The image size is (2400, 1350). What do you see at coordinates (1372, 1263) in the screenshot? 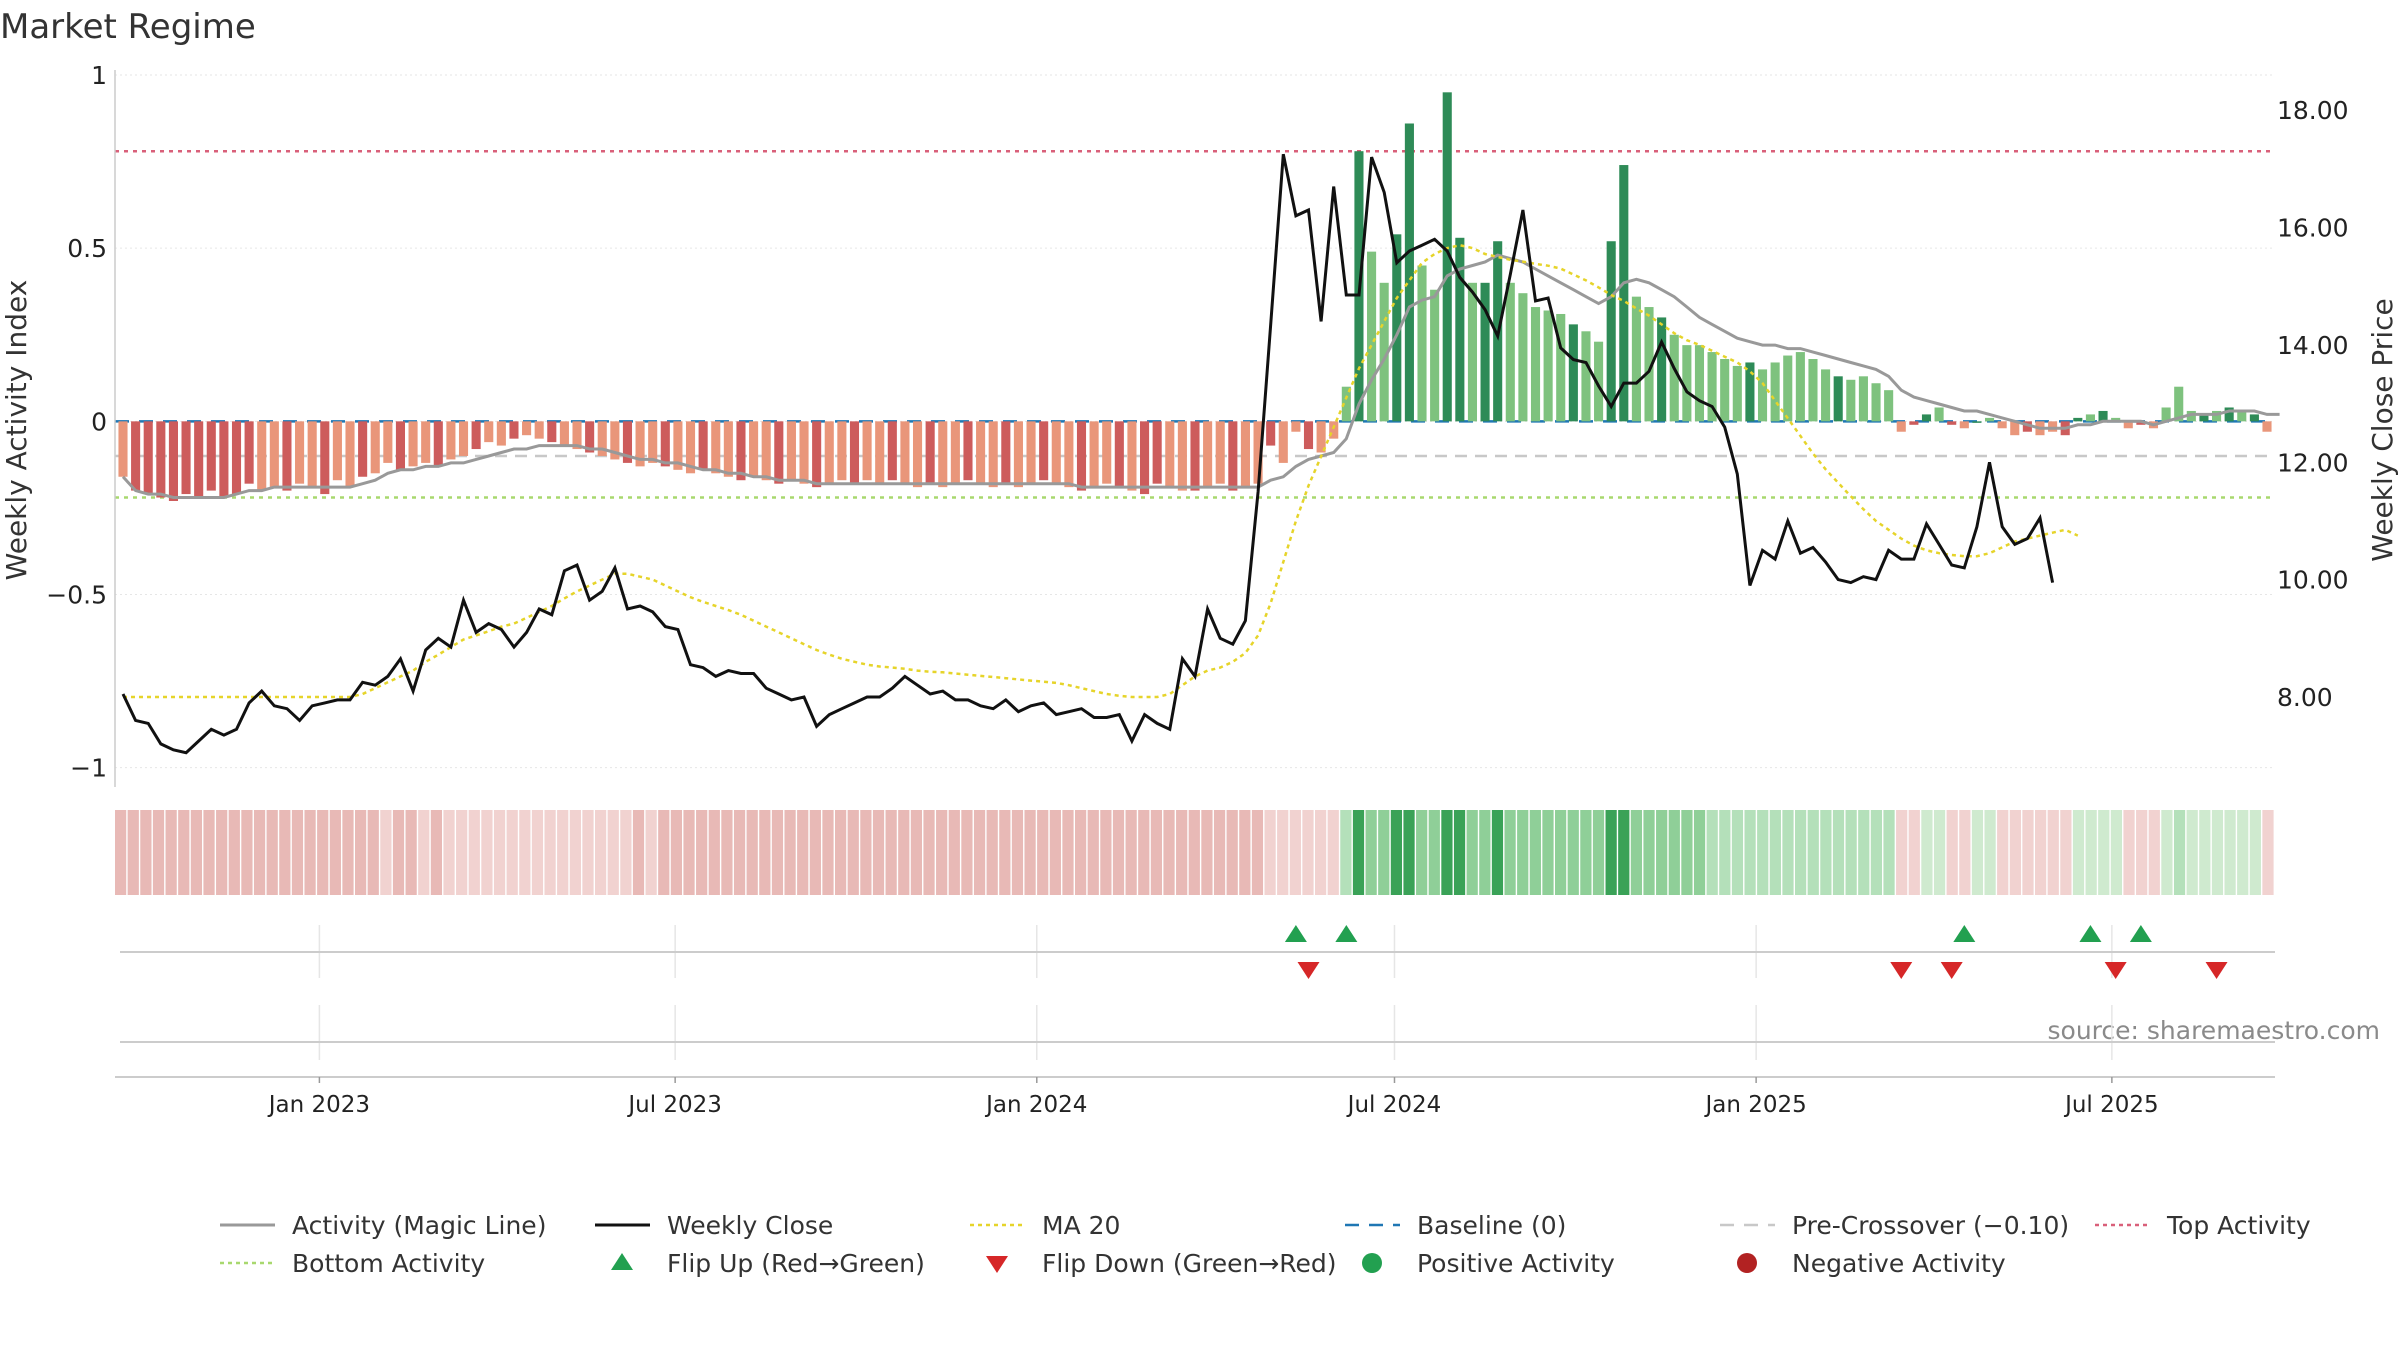
I see `legend-swatch-positive-activity` at bounding box center [1372, 1263].